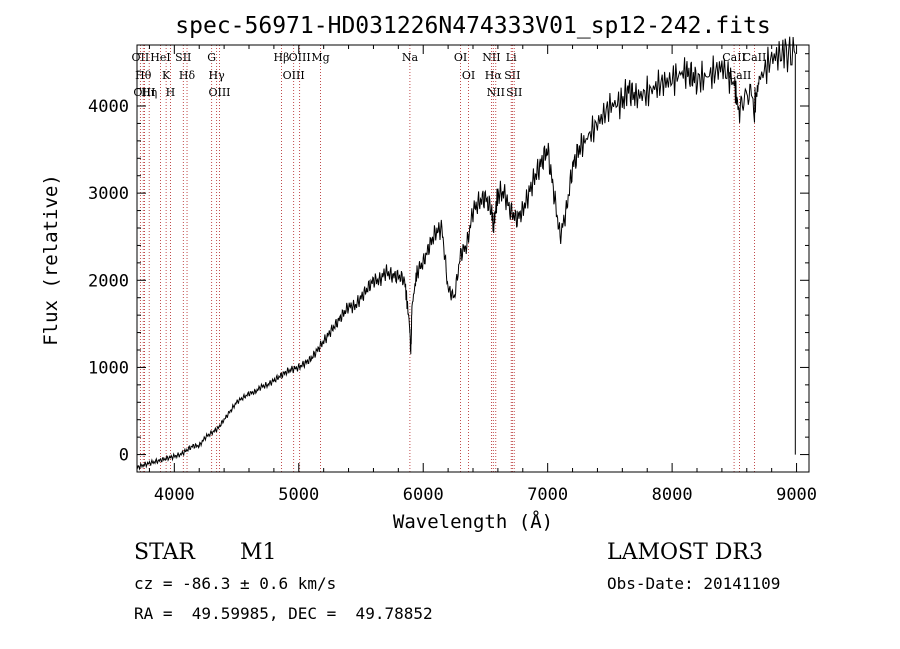  Describe the element at coordinates (108, 107) in the screenshot. I see `y-tick-label: 4000` at that location.